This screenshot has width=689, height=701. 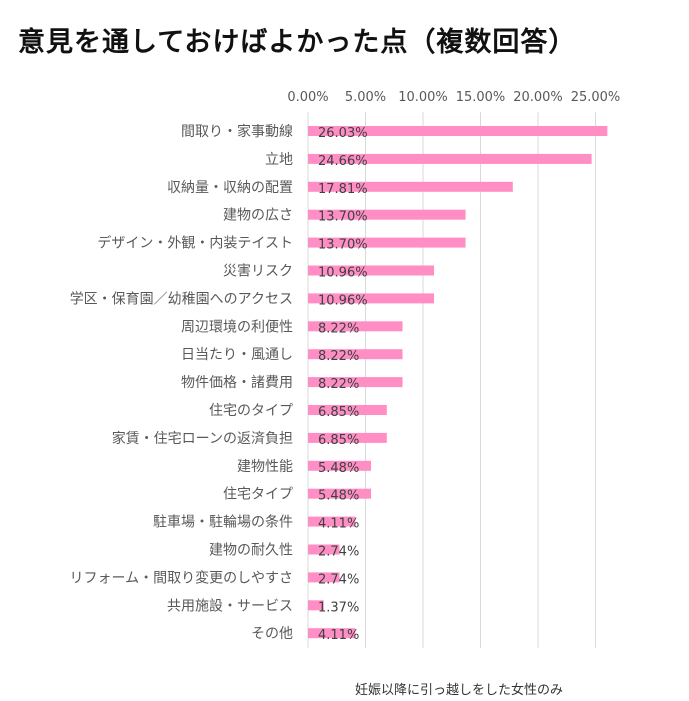 I want to click on data-label: 24.66%, so click(x=343, y=161).